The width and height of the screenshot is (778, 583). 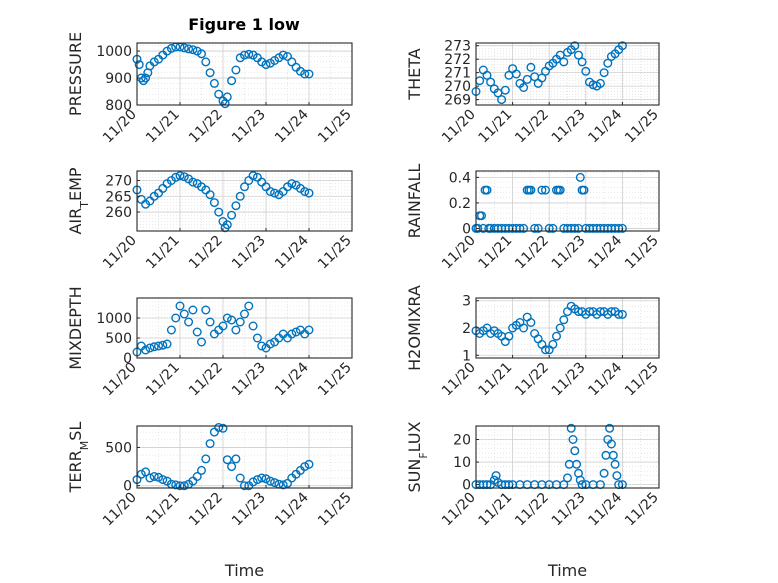 What do you see at coordinates (462, 463) in the screenshot?
I see `y-tick-label: 10` at bounding box center [462, 463].